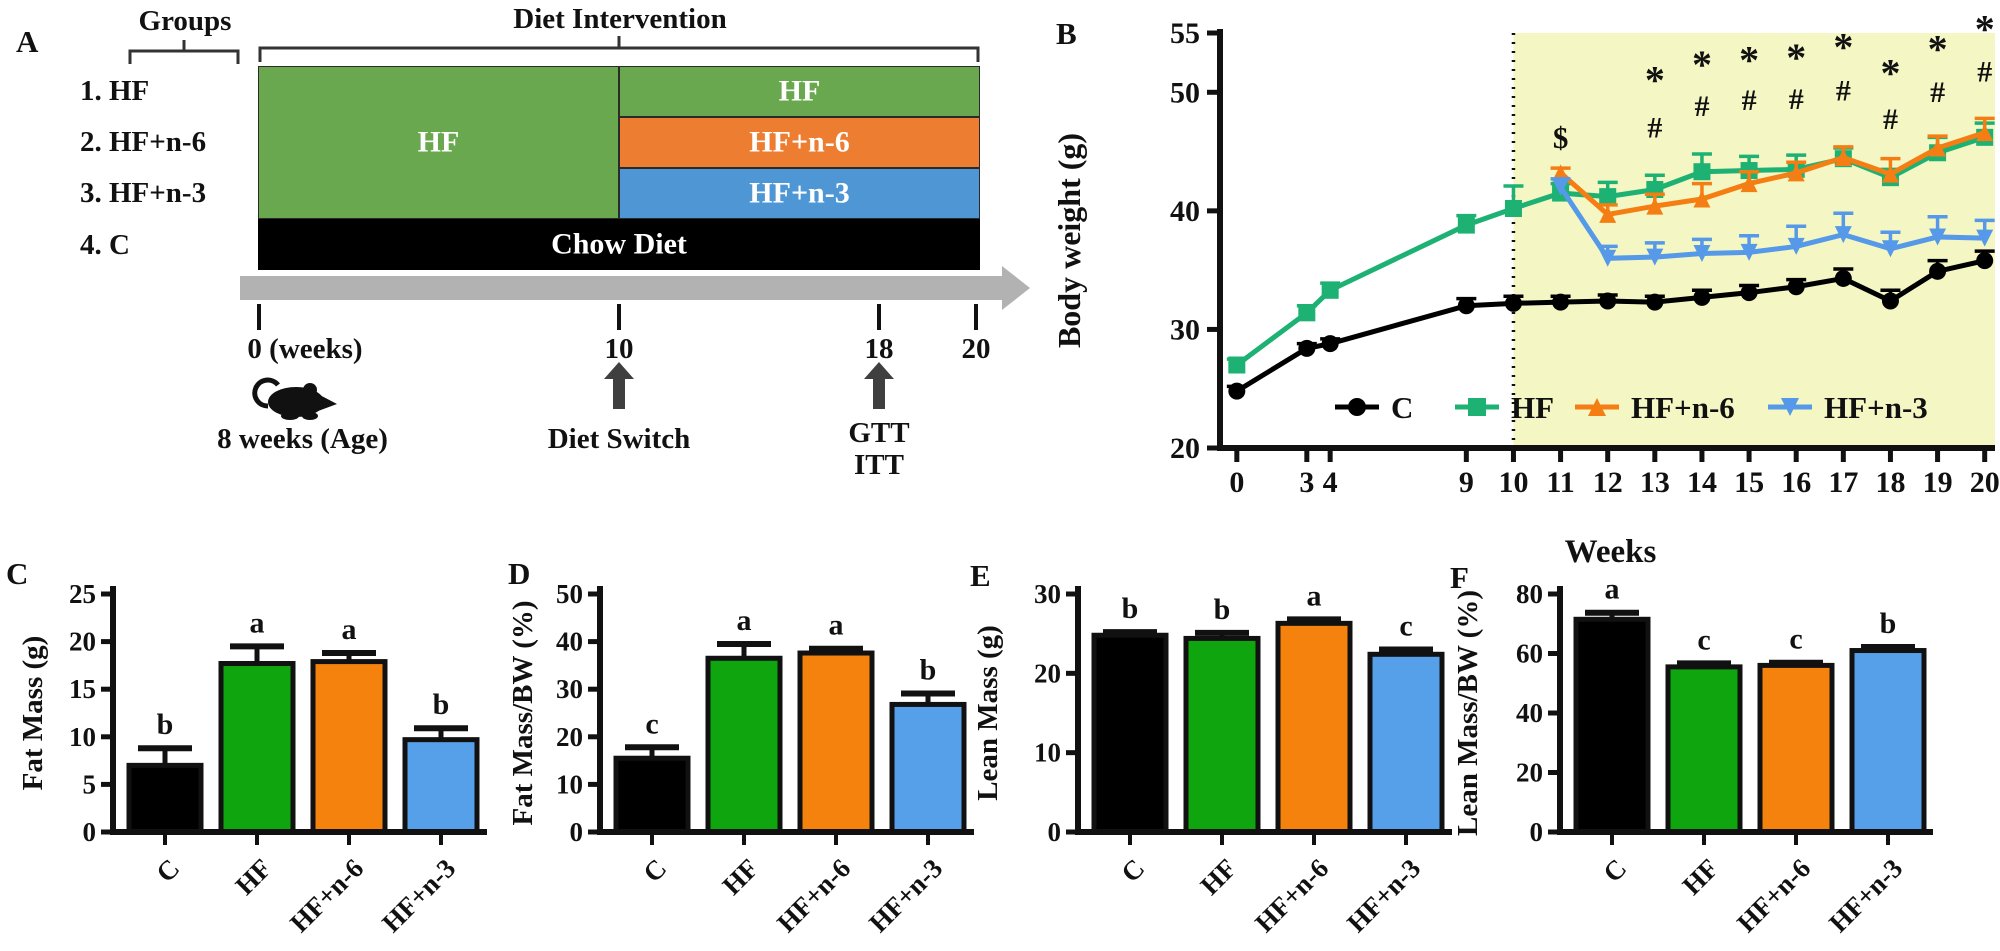 This screenshot has width=2000, height=951. I want to click on legend-item: HF+n-3, so click(1848, 407).